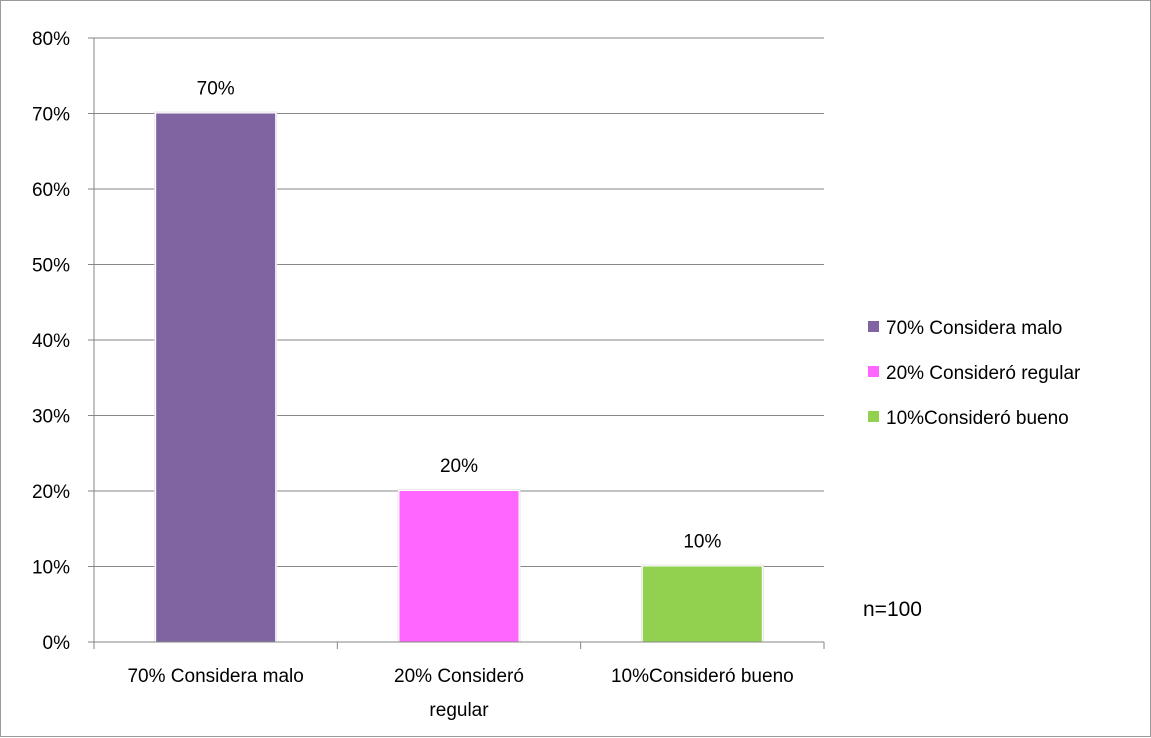  Describe the element at coordinates (892, 609) in the screenshot. I see `sample-size-note: n=100` at that location.